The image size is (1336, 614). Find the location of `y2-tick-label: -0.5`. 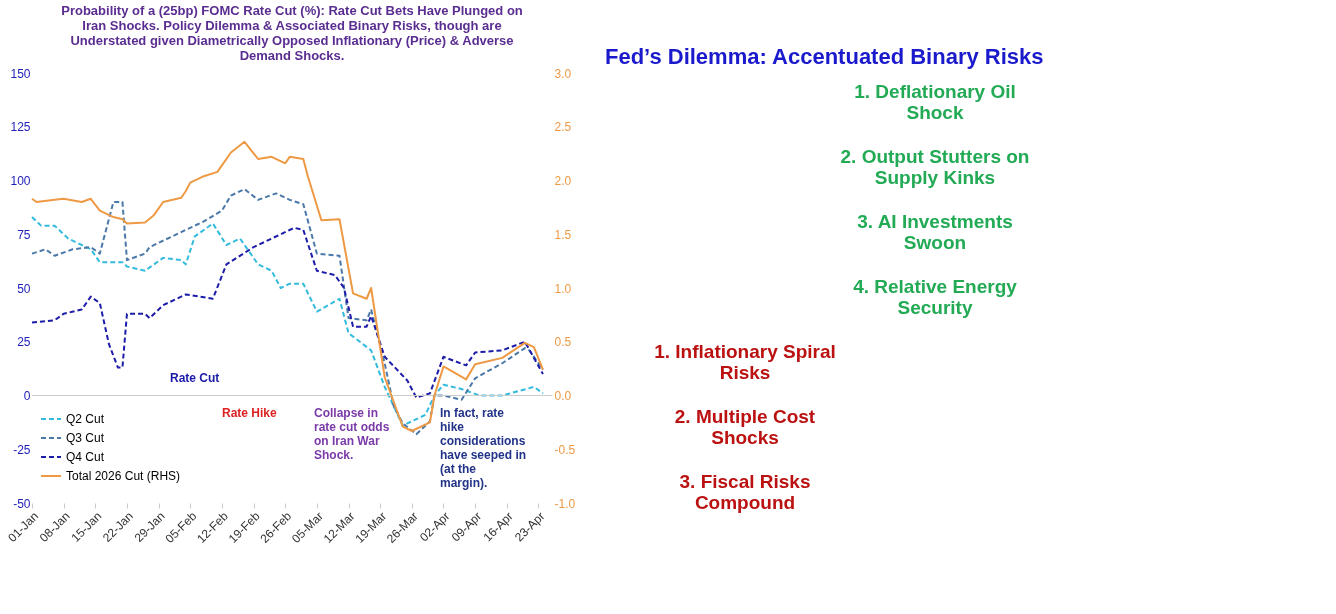

y2-tick-label: -0.5 is located at coordinates (565, 449).